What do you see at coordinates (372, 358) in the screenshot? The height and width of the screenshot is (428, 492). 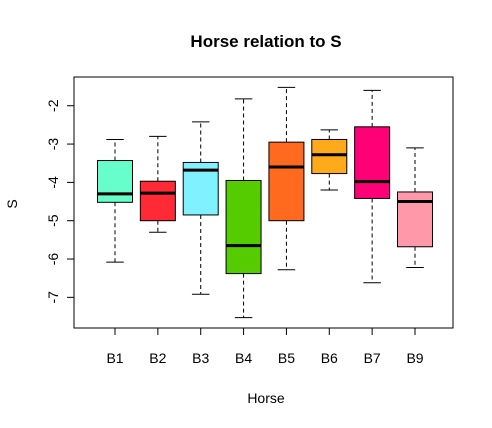 I see `x-tick-label: B7` at bounding box center [372, 358].